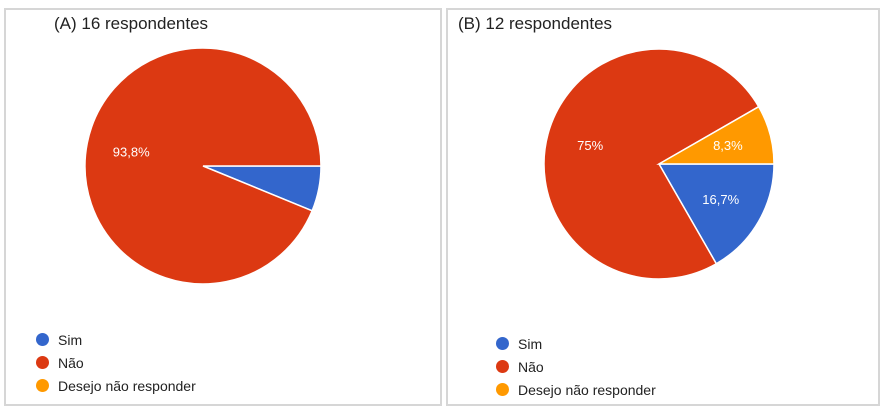 The height and width of the screenshot is (412, 884). What do you see at coordinates (728, 145) in the screenshot?
I see `pie-data-label-desejo-nao-responder-b: 8,3%` at bounding box center [728, 145].